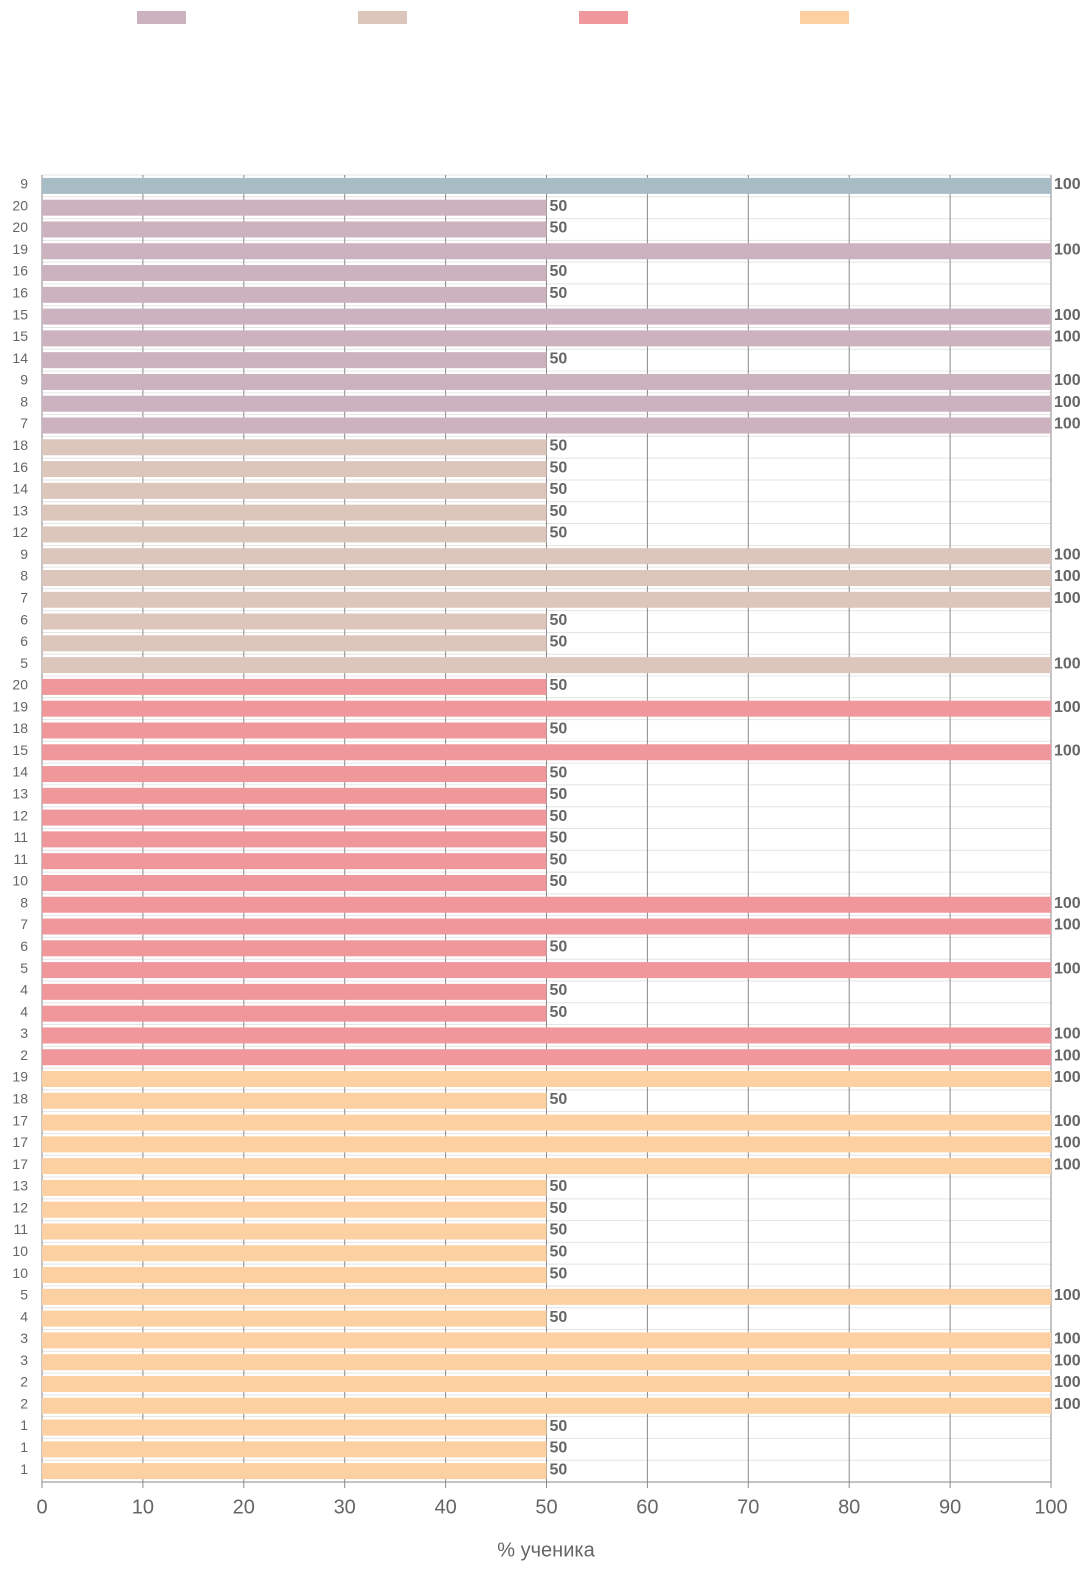 The image size is (1085, 1569). I want to click on y-tick-label: 8, so click(24, 576).